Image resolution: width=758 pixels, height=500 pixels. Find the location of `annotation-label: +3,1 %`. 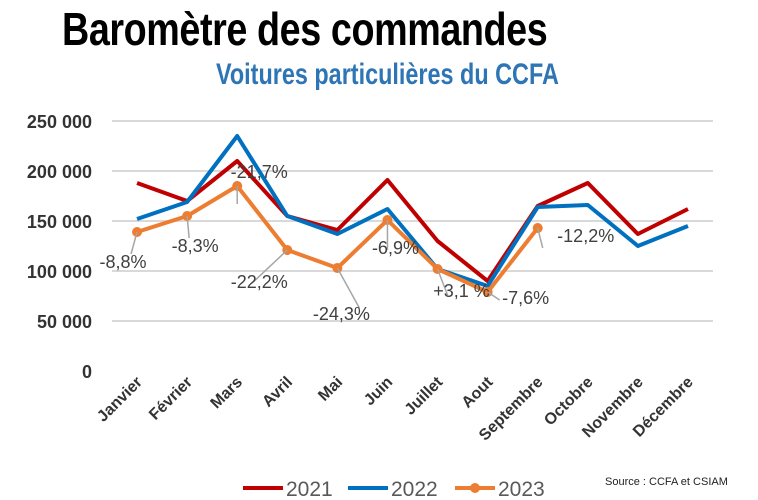

annotation-label: +3,1 % is located at coordinates (461, 291).